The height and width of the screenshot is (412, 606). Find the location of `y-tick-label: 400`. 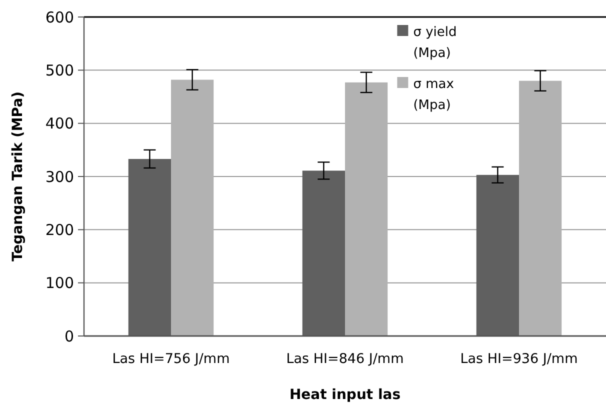

y-tick-label: 400 is located at coordinates (59, 123).